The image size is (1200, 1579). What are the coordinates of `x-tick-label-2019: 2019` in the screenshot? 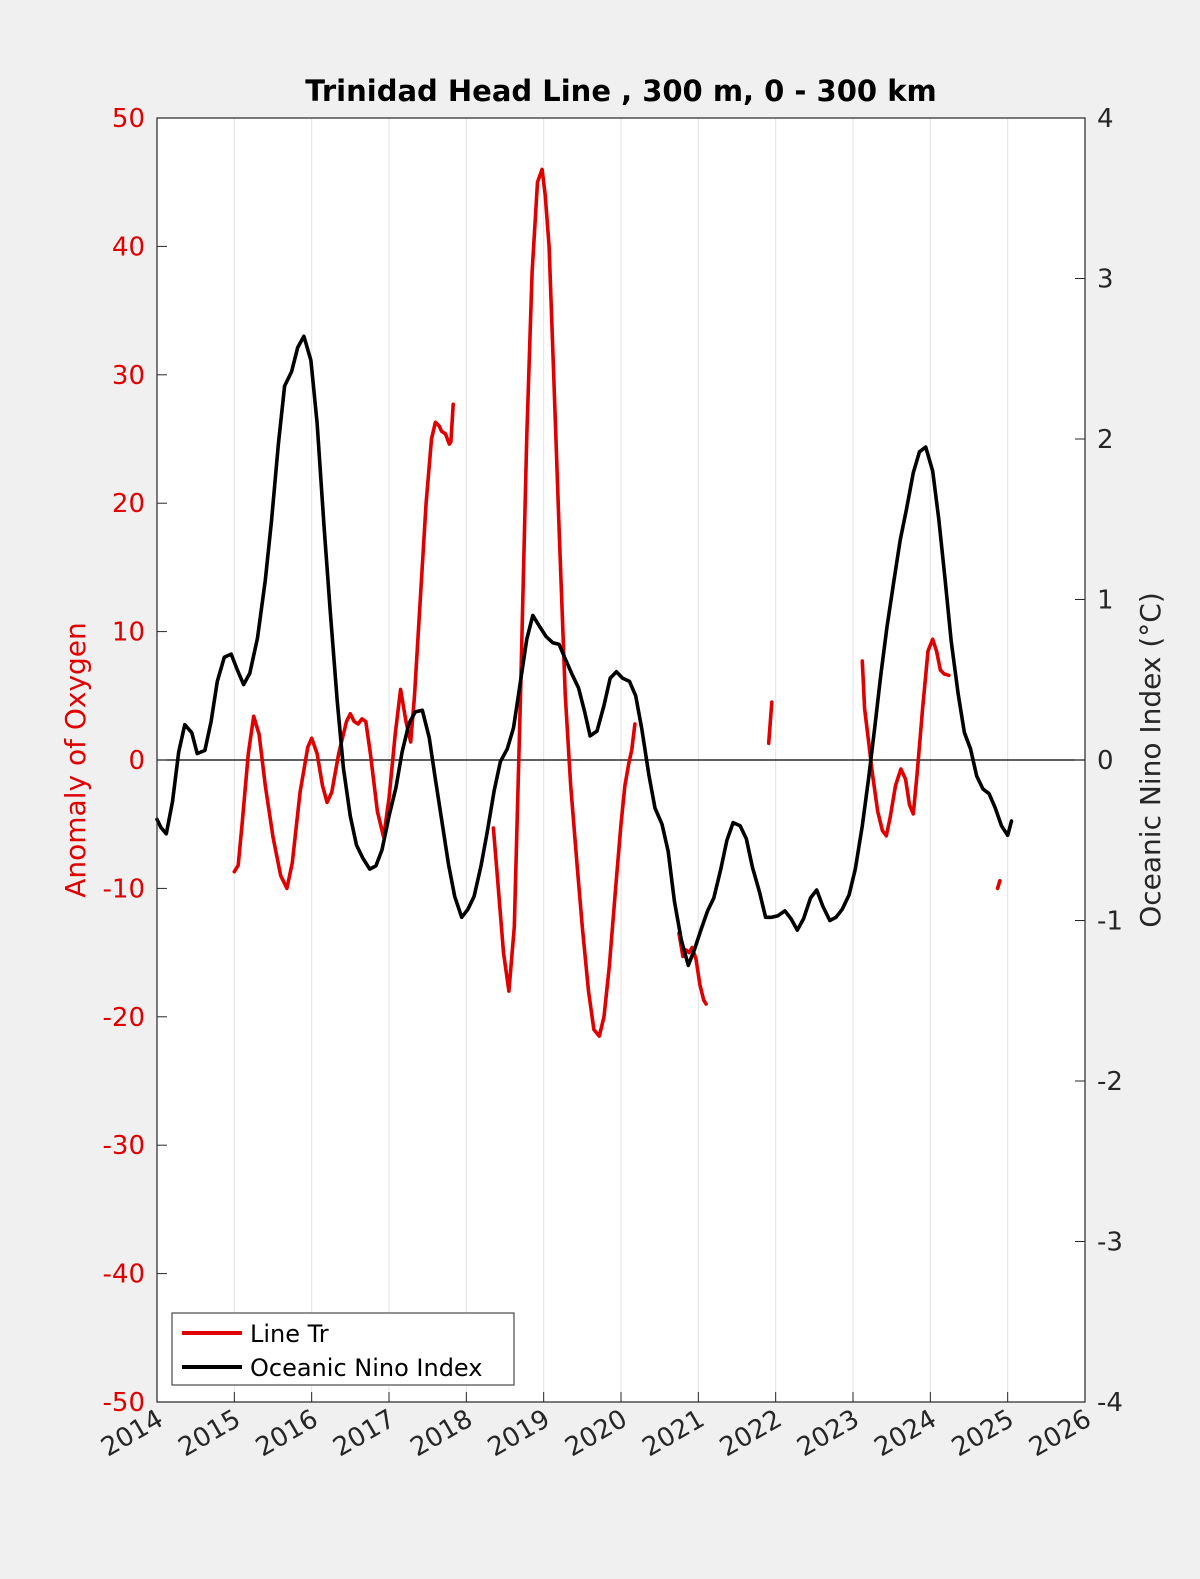 It's located at (519, 1433).